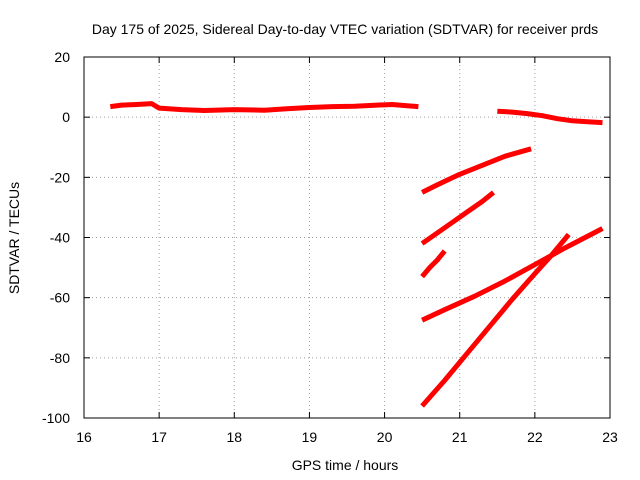  I want to click on y-tick-label: 20, so click(62, 57).